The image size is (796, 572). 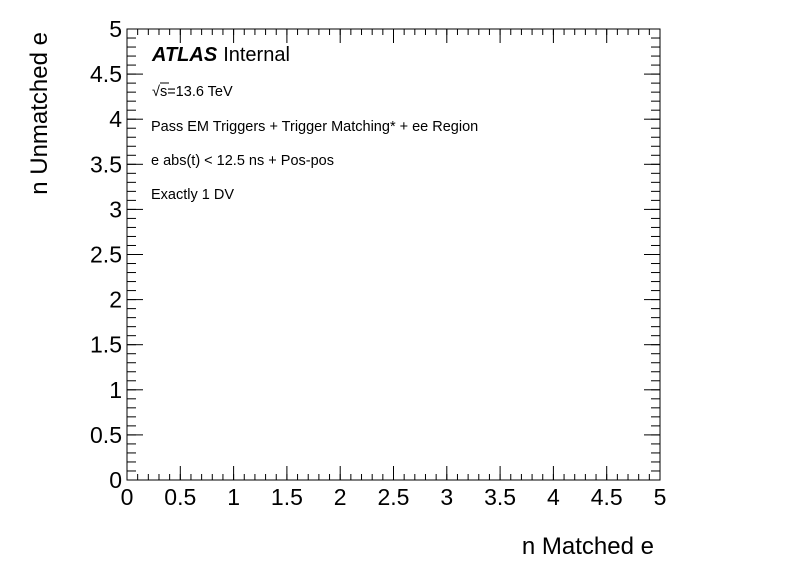 What do you see at coordinates (106, 164) in the screenshot?
I see `y-tick-label: 3.5` at bounding box center [106, 164].